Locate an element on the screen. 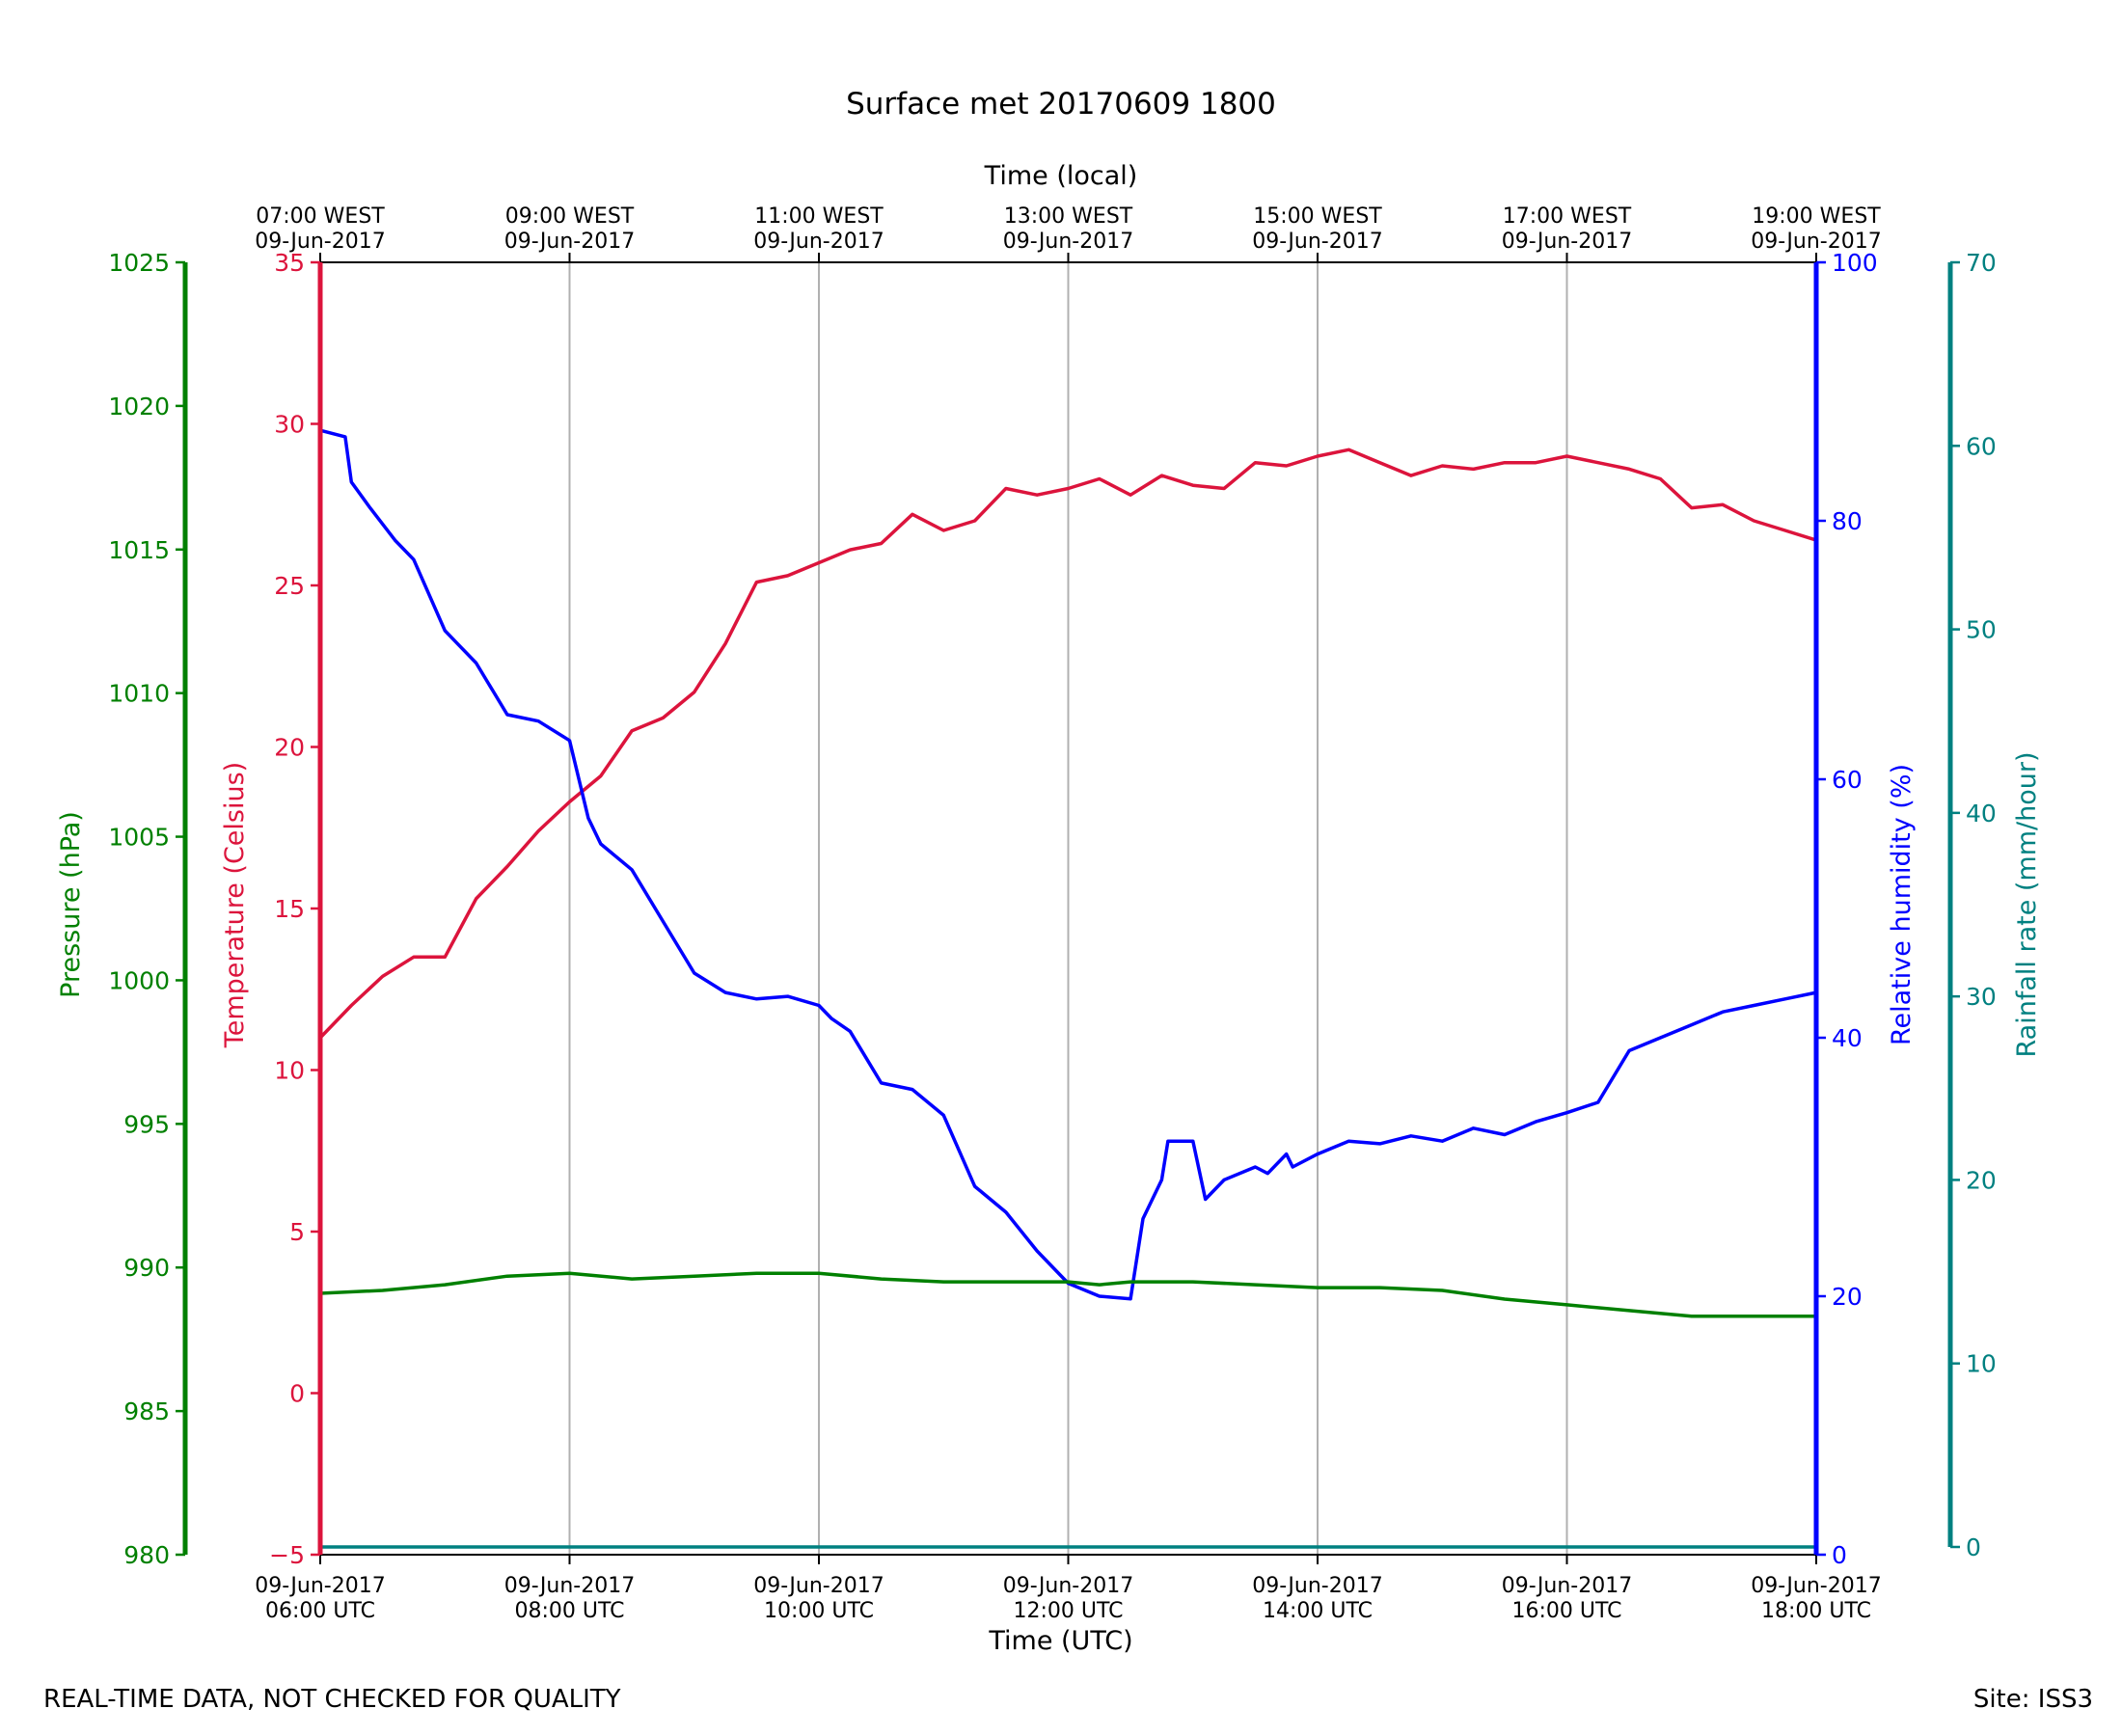 The height and width of the screenshot is (1736, 2122). x-tick-label-top-time: 07:00 WEST is located at coordinates (320, 216).